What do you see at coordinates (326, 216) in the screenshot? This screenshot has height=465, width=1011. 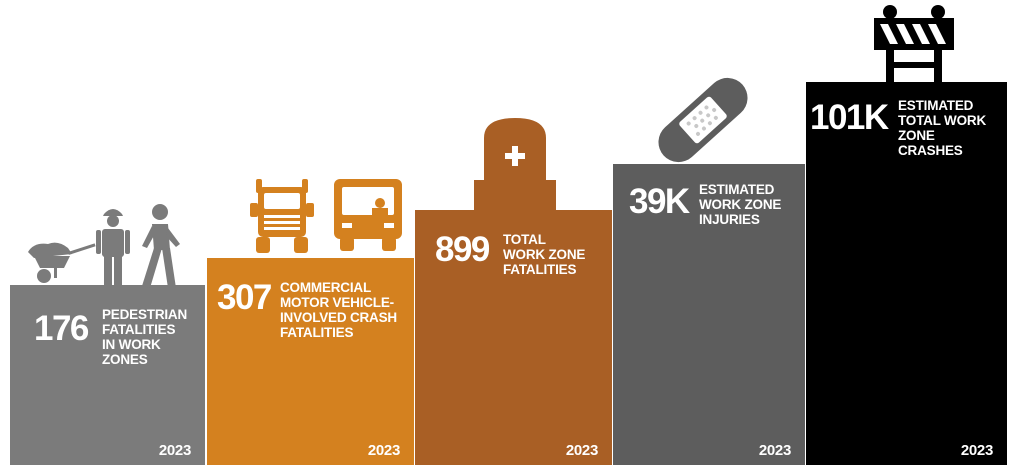 I see `truck-and-bus-icon` at bounding box center [326, 216].